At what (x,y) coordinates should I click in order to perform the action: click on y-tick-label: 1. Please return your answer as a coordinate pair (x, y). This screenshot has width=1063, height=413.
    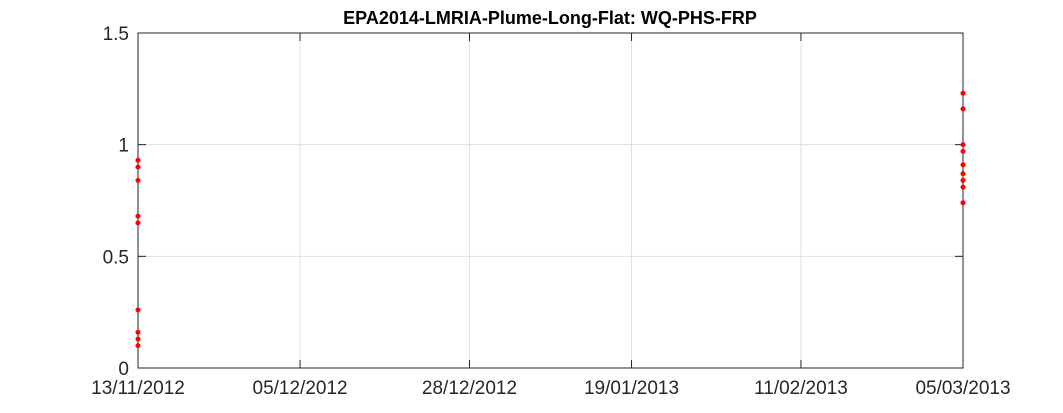
    Looking at the image, I should click on (123, 146).